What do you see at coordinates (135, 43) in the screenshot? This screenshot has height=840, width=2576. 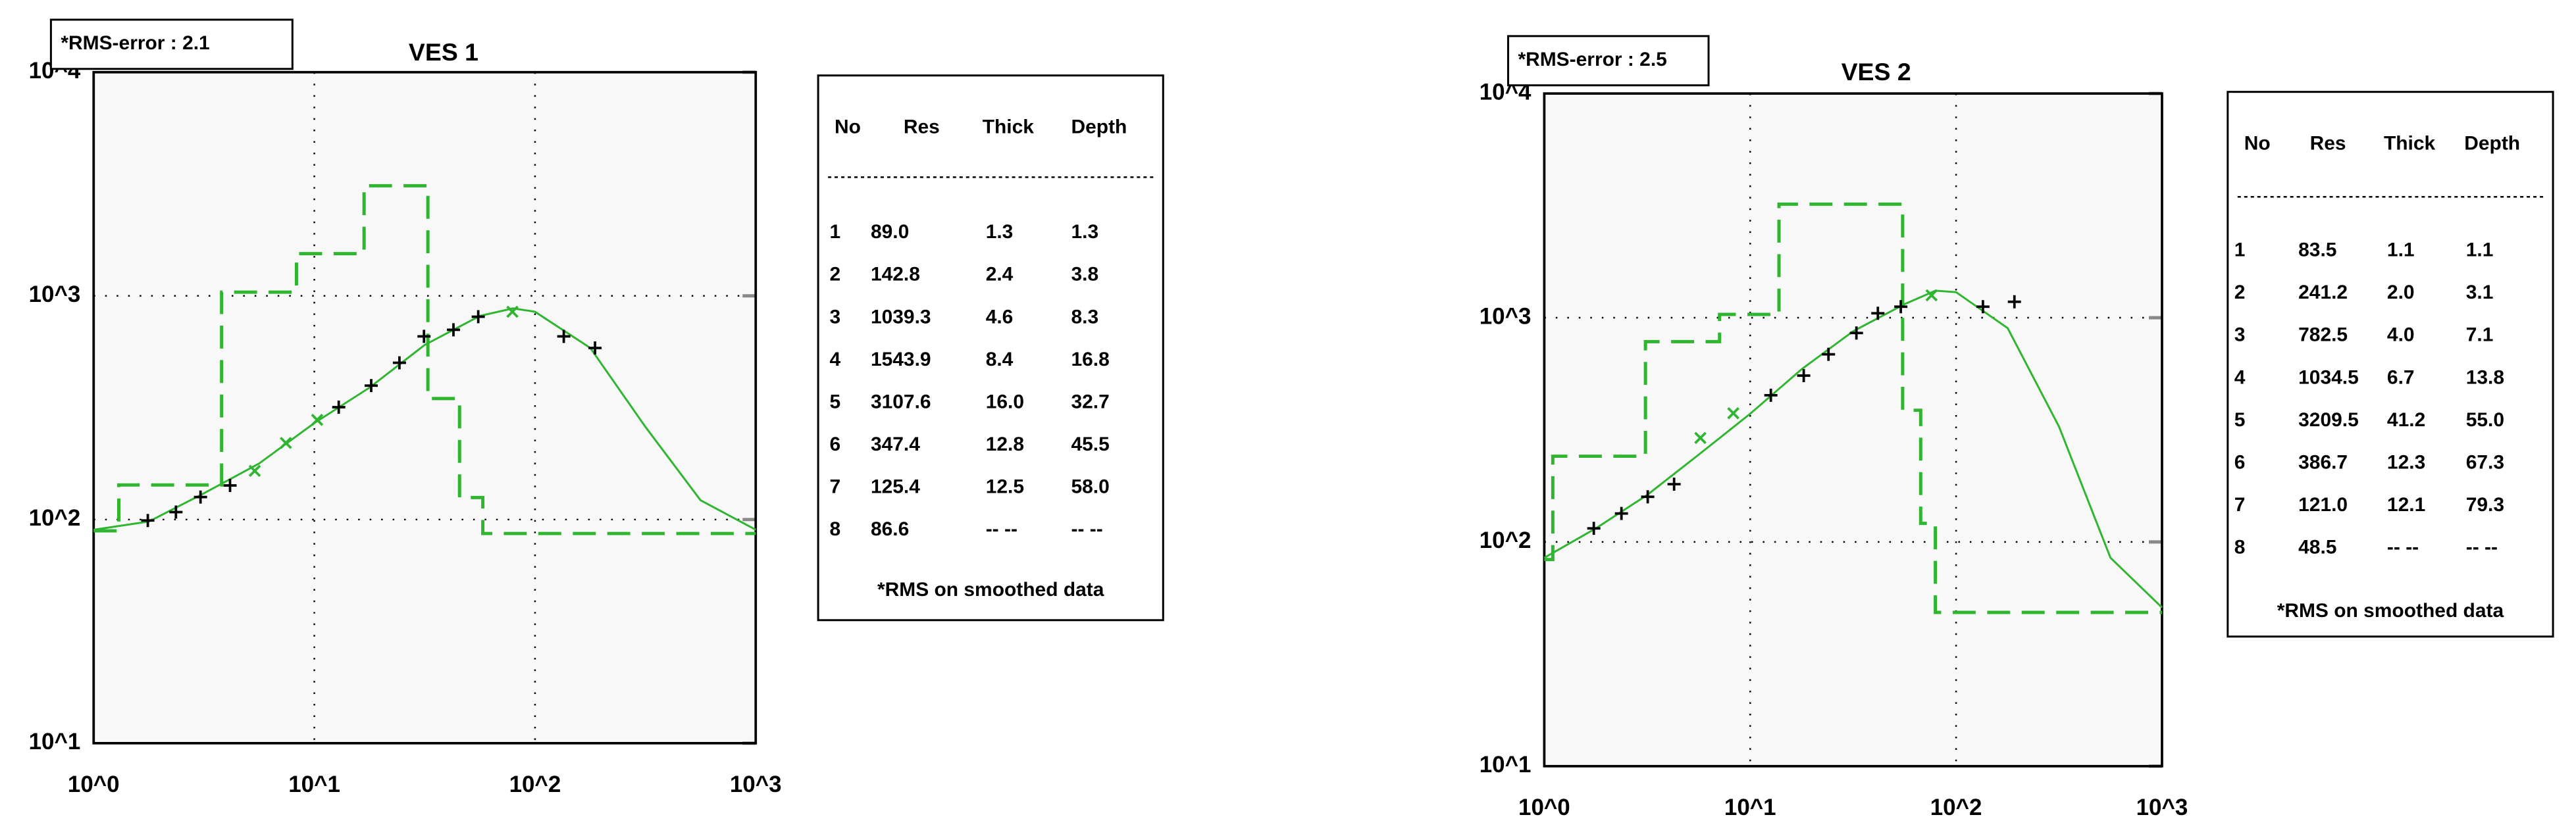 I see `annotation: *RMS-error : 2.1` at bounding box center [135, 43].